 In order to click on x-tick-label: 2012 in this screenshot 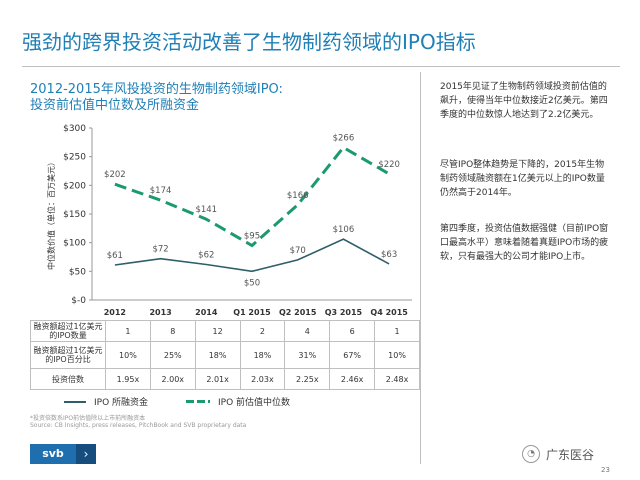, I will do `click(115, 312)`.